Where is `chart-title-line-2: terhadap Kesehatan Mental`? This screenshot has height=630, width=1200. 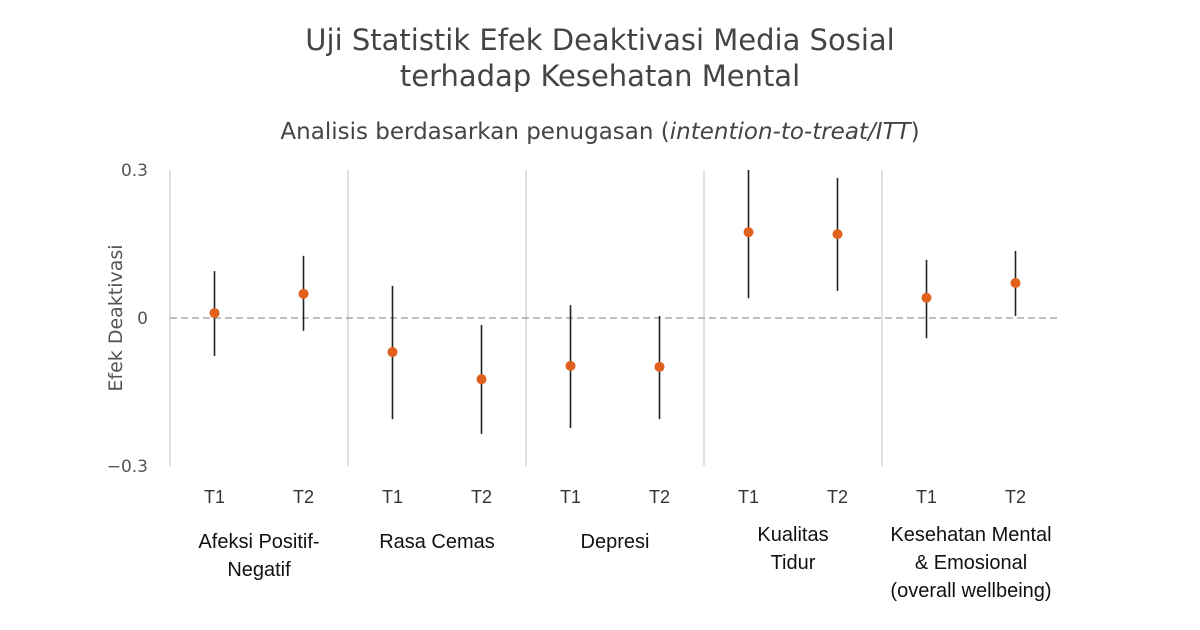
chart-title-line-2: terhadap Kesehatan Mental is located at coordinates (600, 76).